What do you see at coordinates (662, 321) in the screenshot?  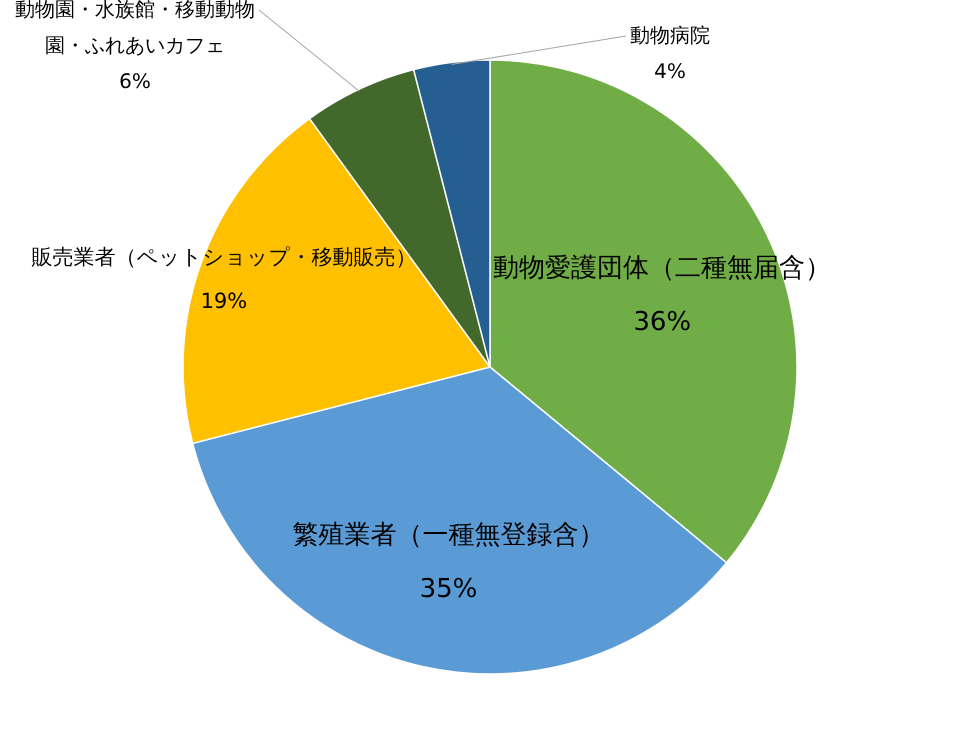 I see `data-label: 36%` at bounding box center [662, 321].